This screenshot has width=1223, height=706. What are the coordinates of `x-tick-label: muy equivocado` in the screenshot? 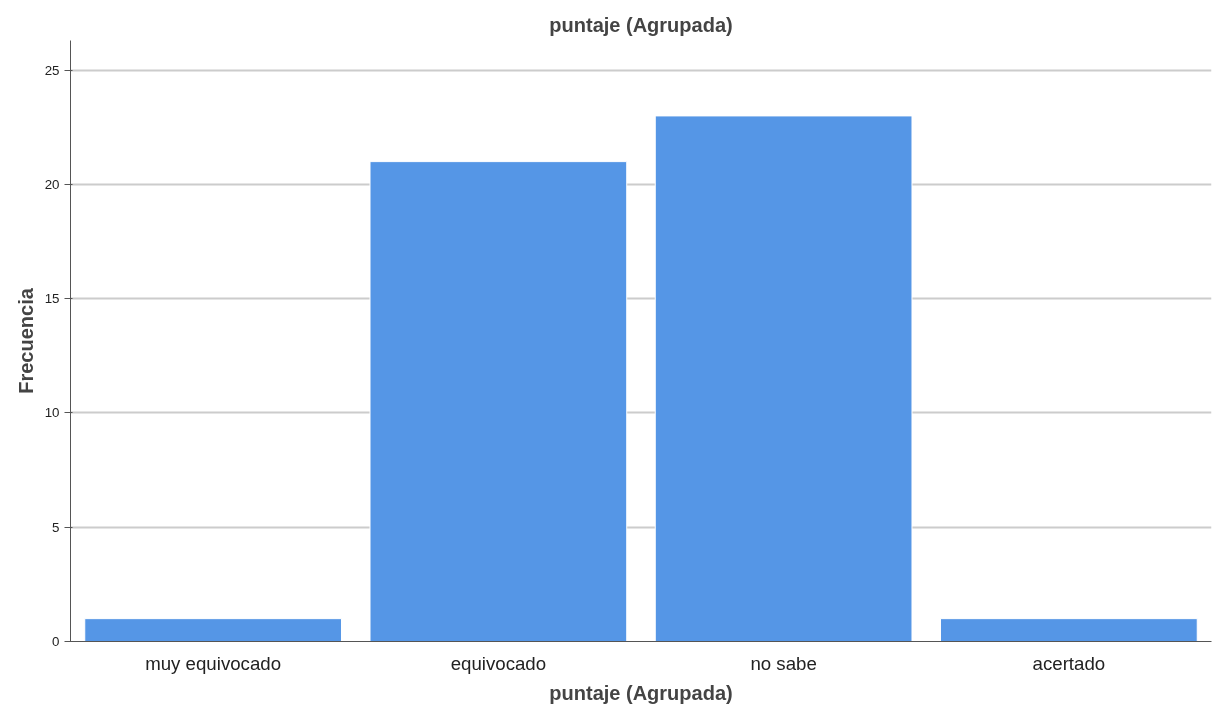 It's located at (213, 663).